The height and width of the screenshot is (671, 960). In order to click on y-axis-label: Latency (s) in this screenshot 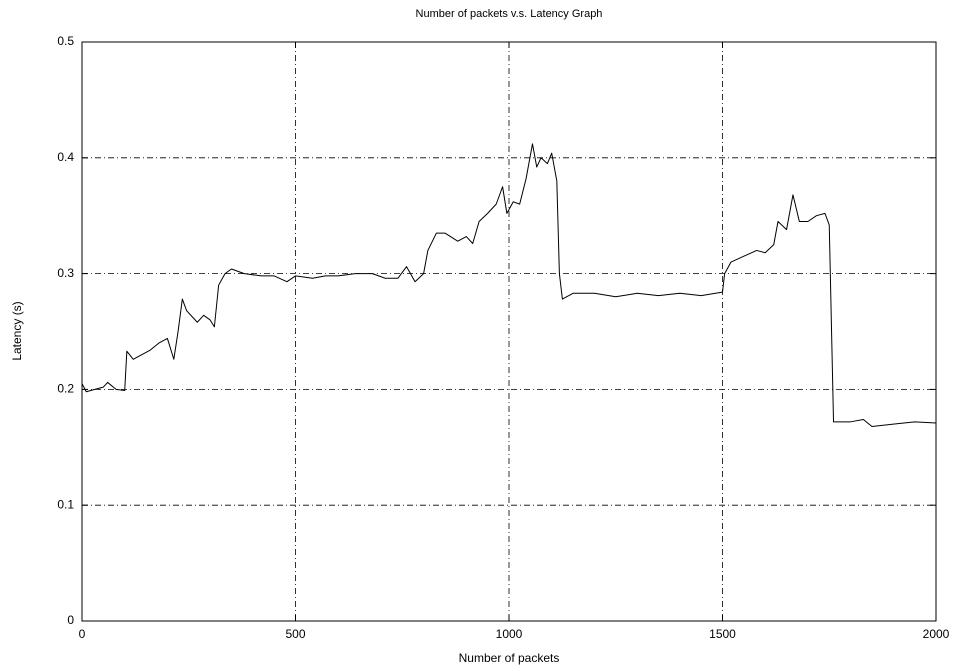, I will do `click(17, 330)`.